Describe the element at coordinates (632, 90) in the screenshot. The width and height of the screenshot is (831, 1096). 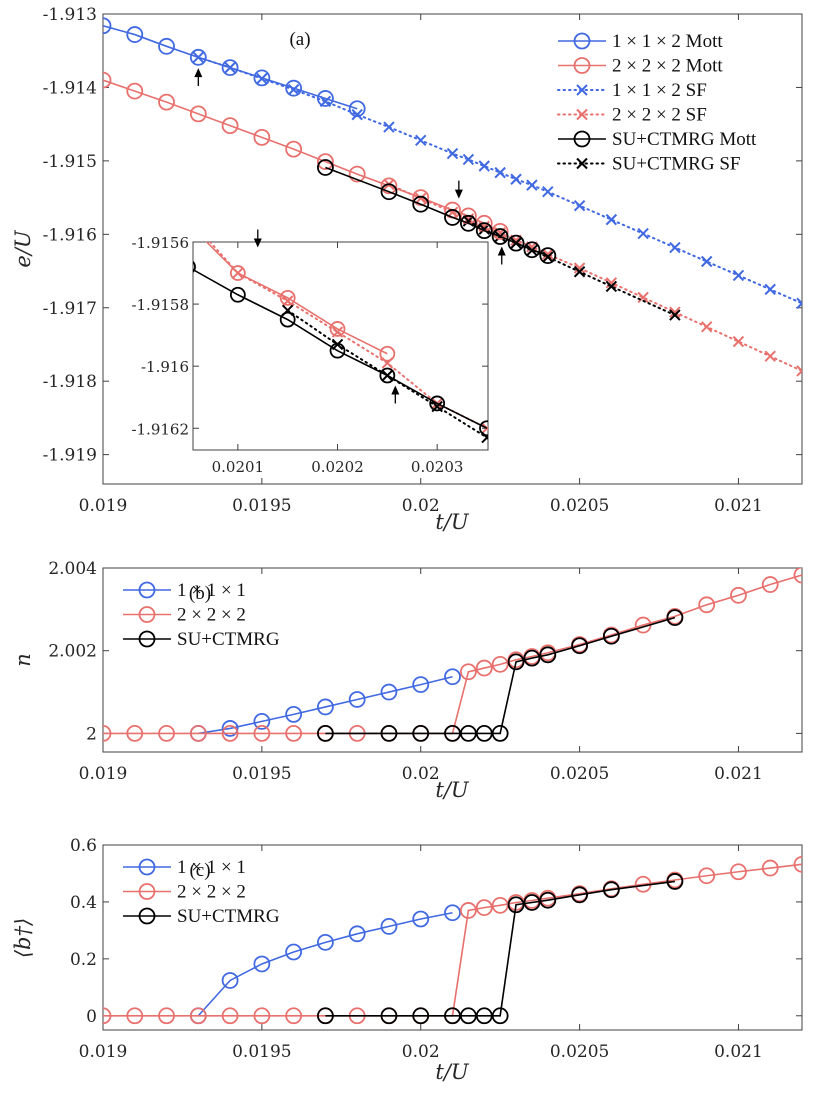
I see `legend-item-1-1-2-sf: 1 × 1 × 2 SF` at that location.